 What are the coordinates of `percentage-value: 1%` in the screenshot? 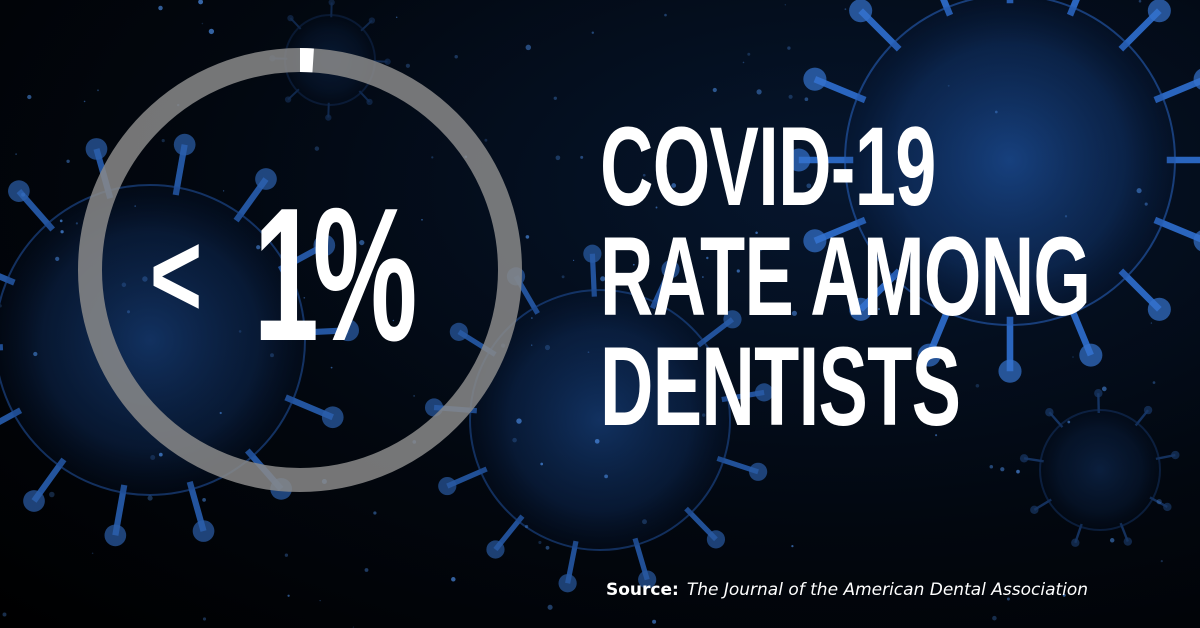 It's located at (335, 275).